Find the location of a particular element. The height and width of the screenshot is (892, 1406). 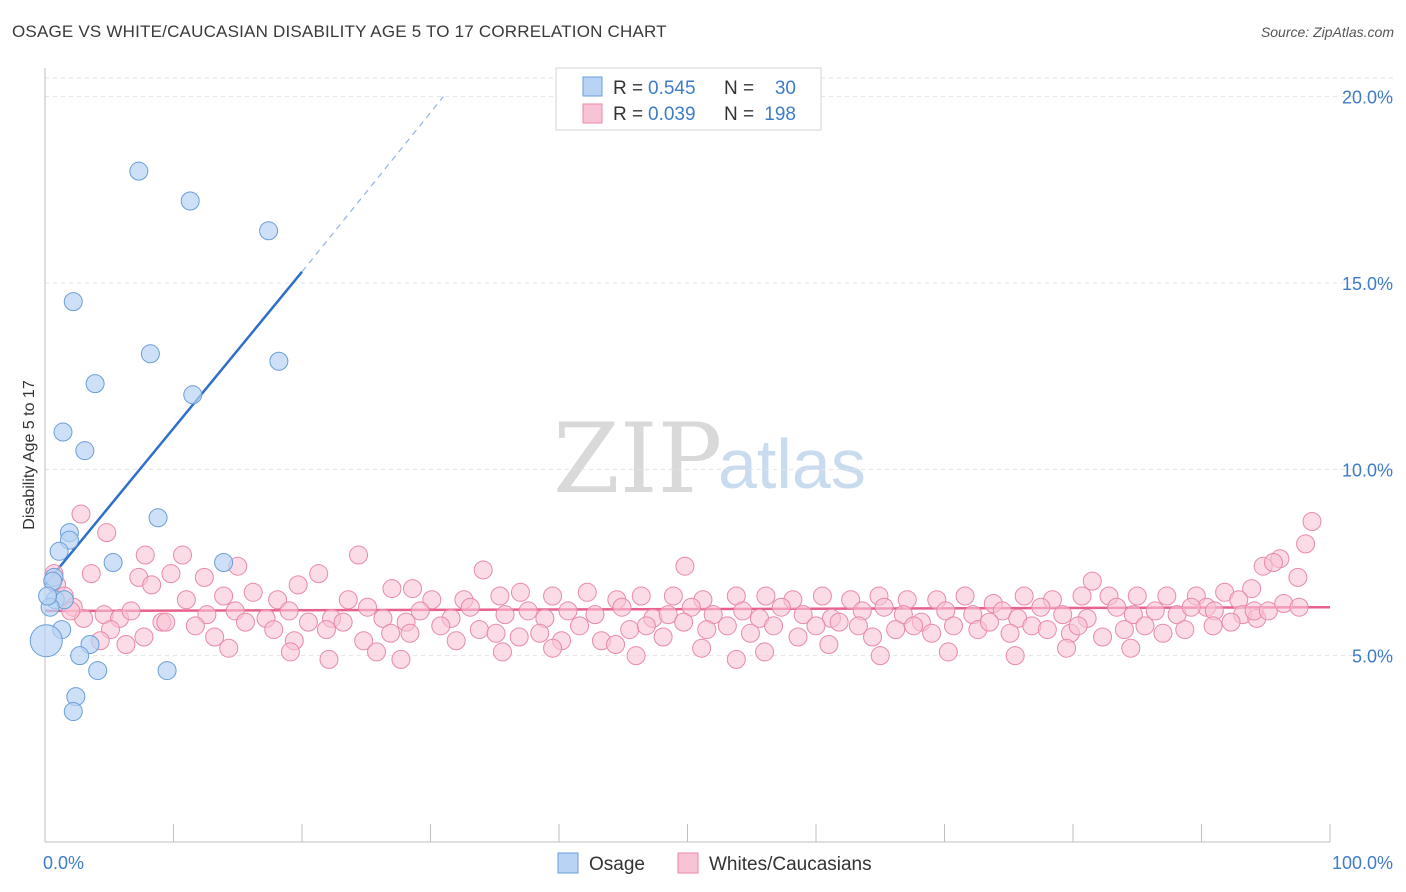

bottom-legend: Osage Whites/Caucasians is located at coordinates (714, 863).